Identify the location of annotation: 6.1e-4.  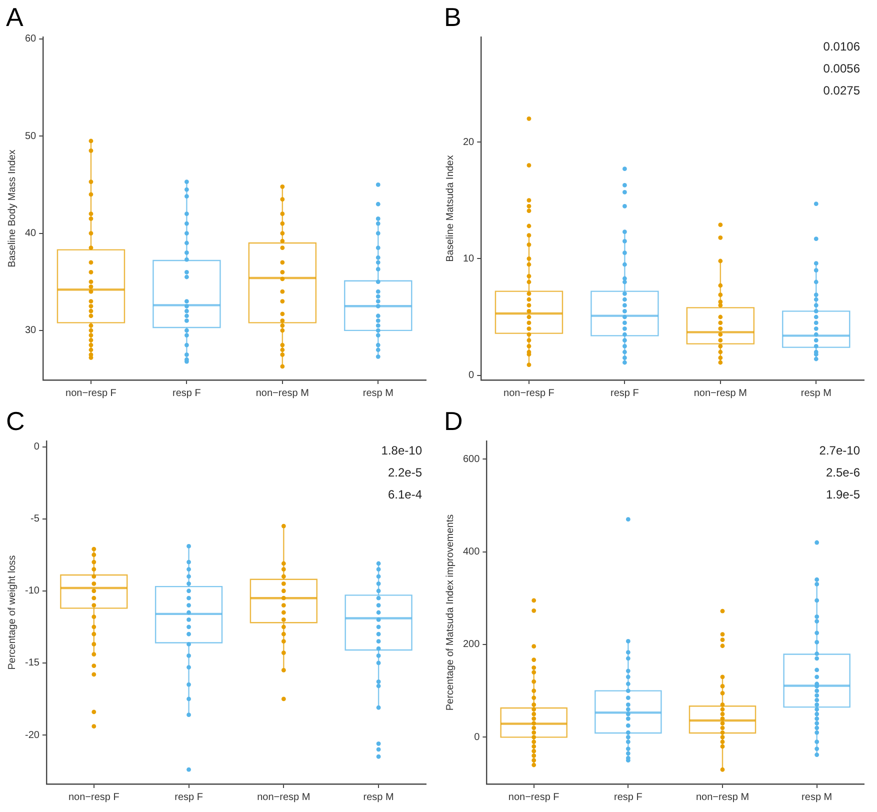
(405, 494).